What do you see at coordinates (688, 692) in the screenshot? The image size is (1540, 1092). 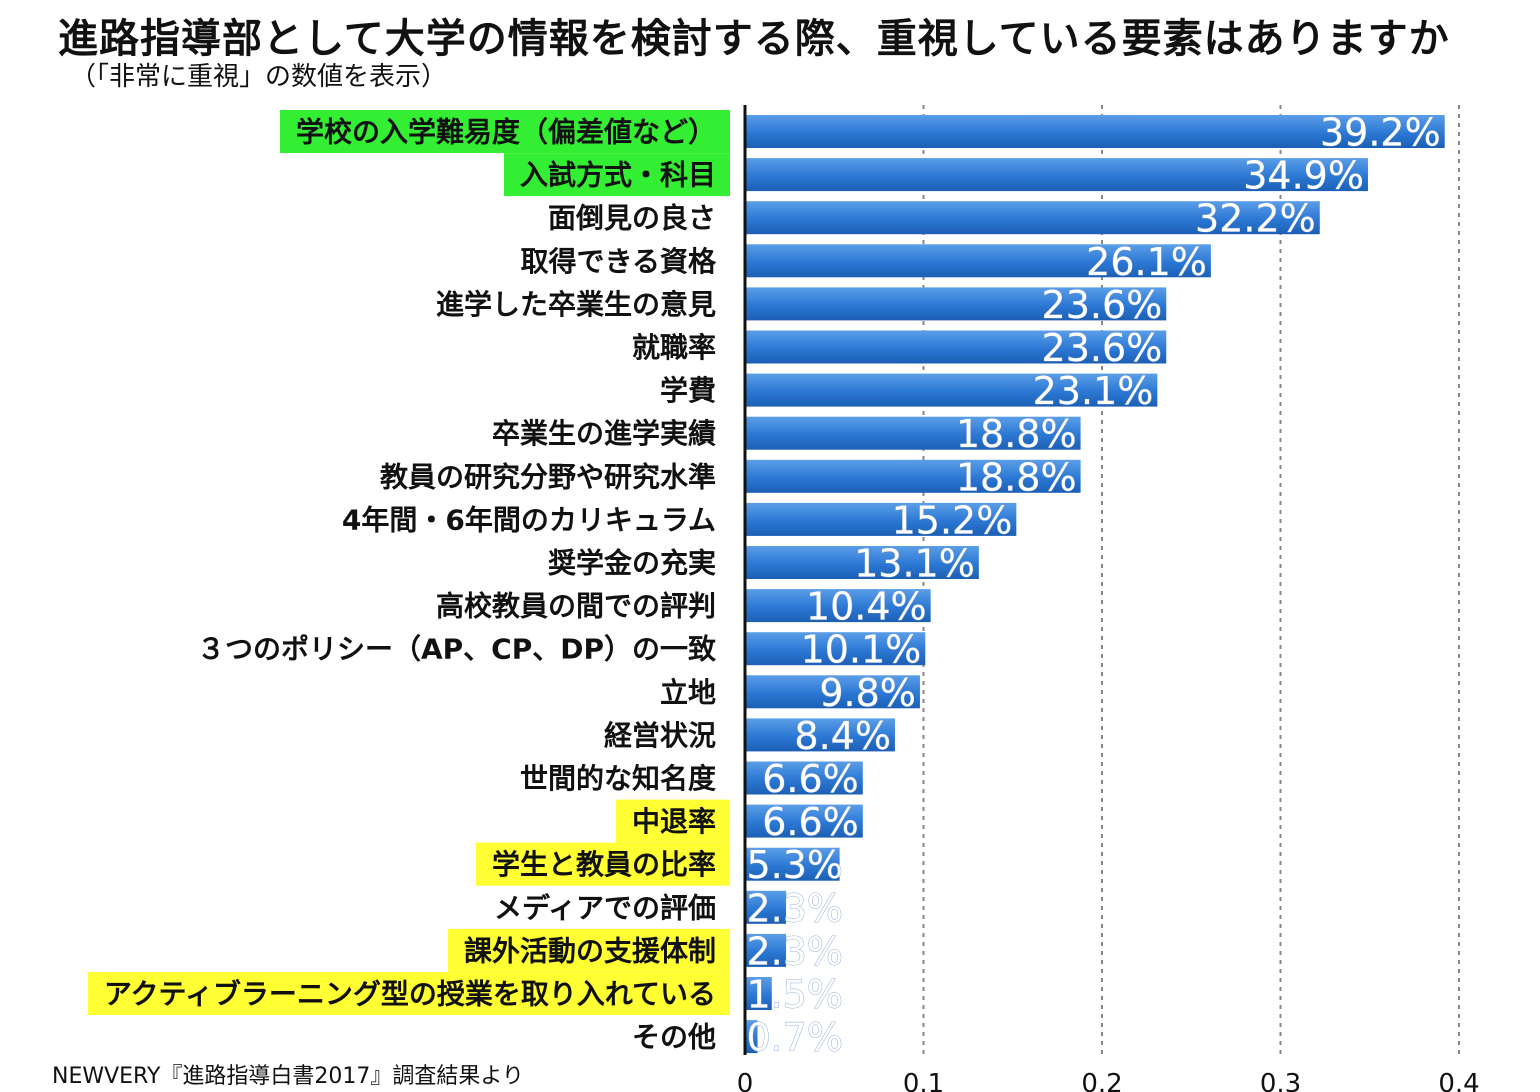 I see `category-label: 立地` at bounding box center [688, 692].